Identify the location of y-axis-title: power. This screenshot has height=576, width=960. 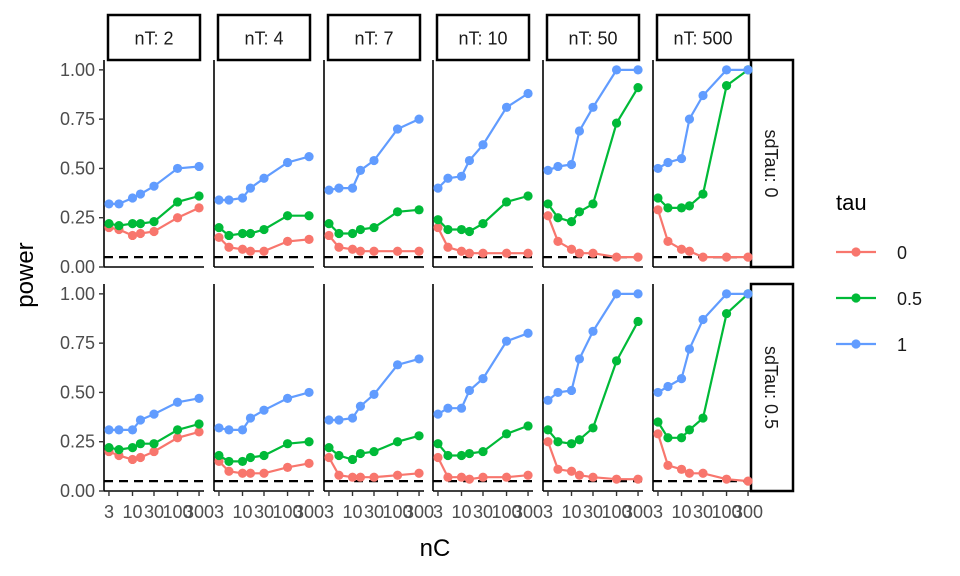
(25, 274).